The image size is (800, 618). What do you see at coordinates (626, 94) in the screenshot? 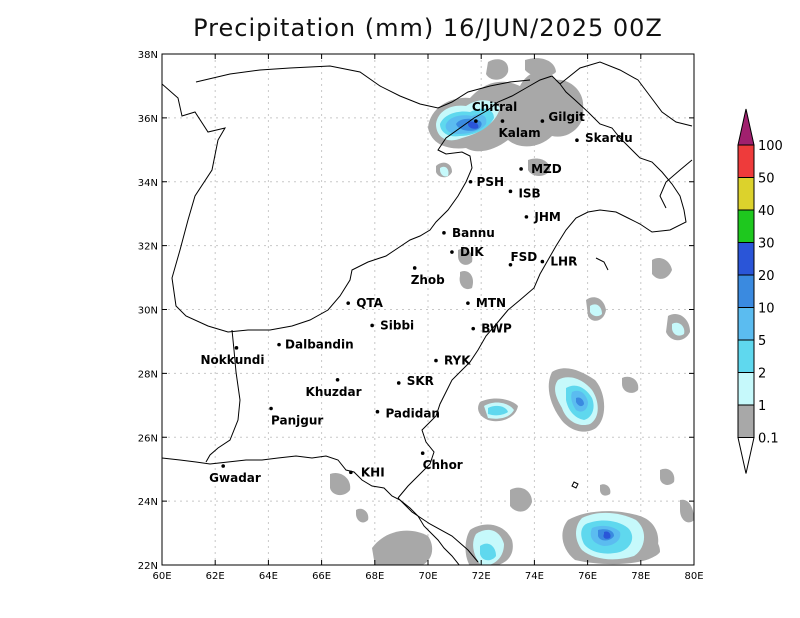
I see `china-border` at bounding box center [626, 94].